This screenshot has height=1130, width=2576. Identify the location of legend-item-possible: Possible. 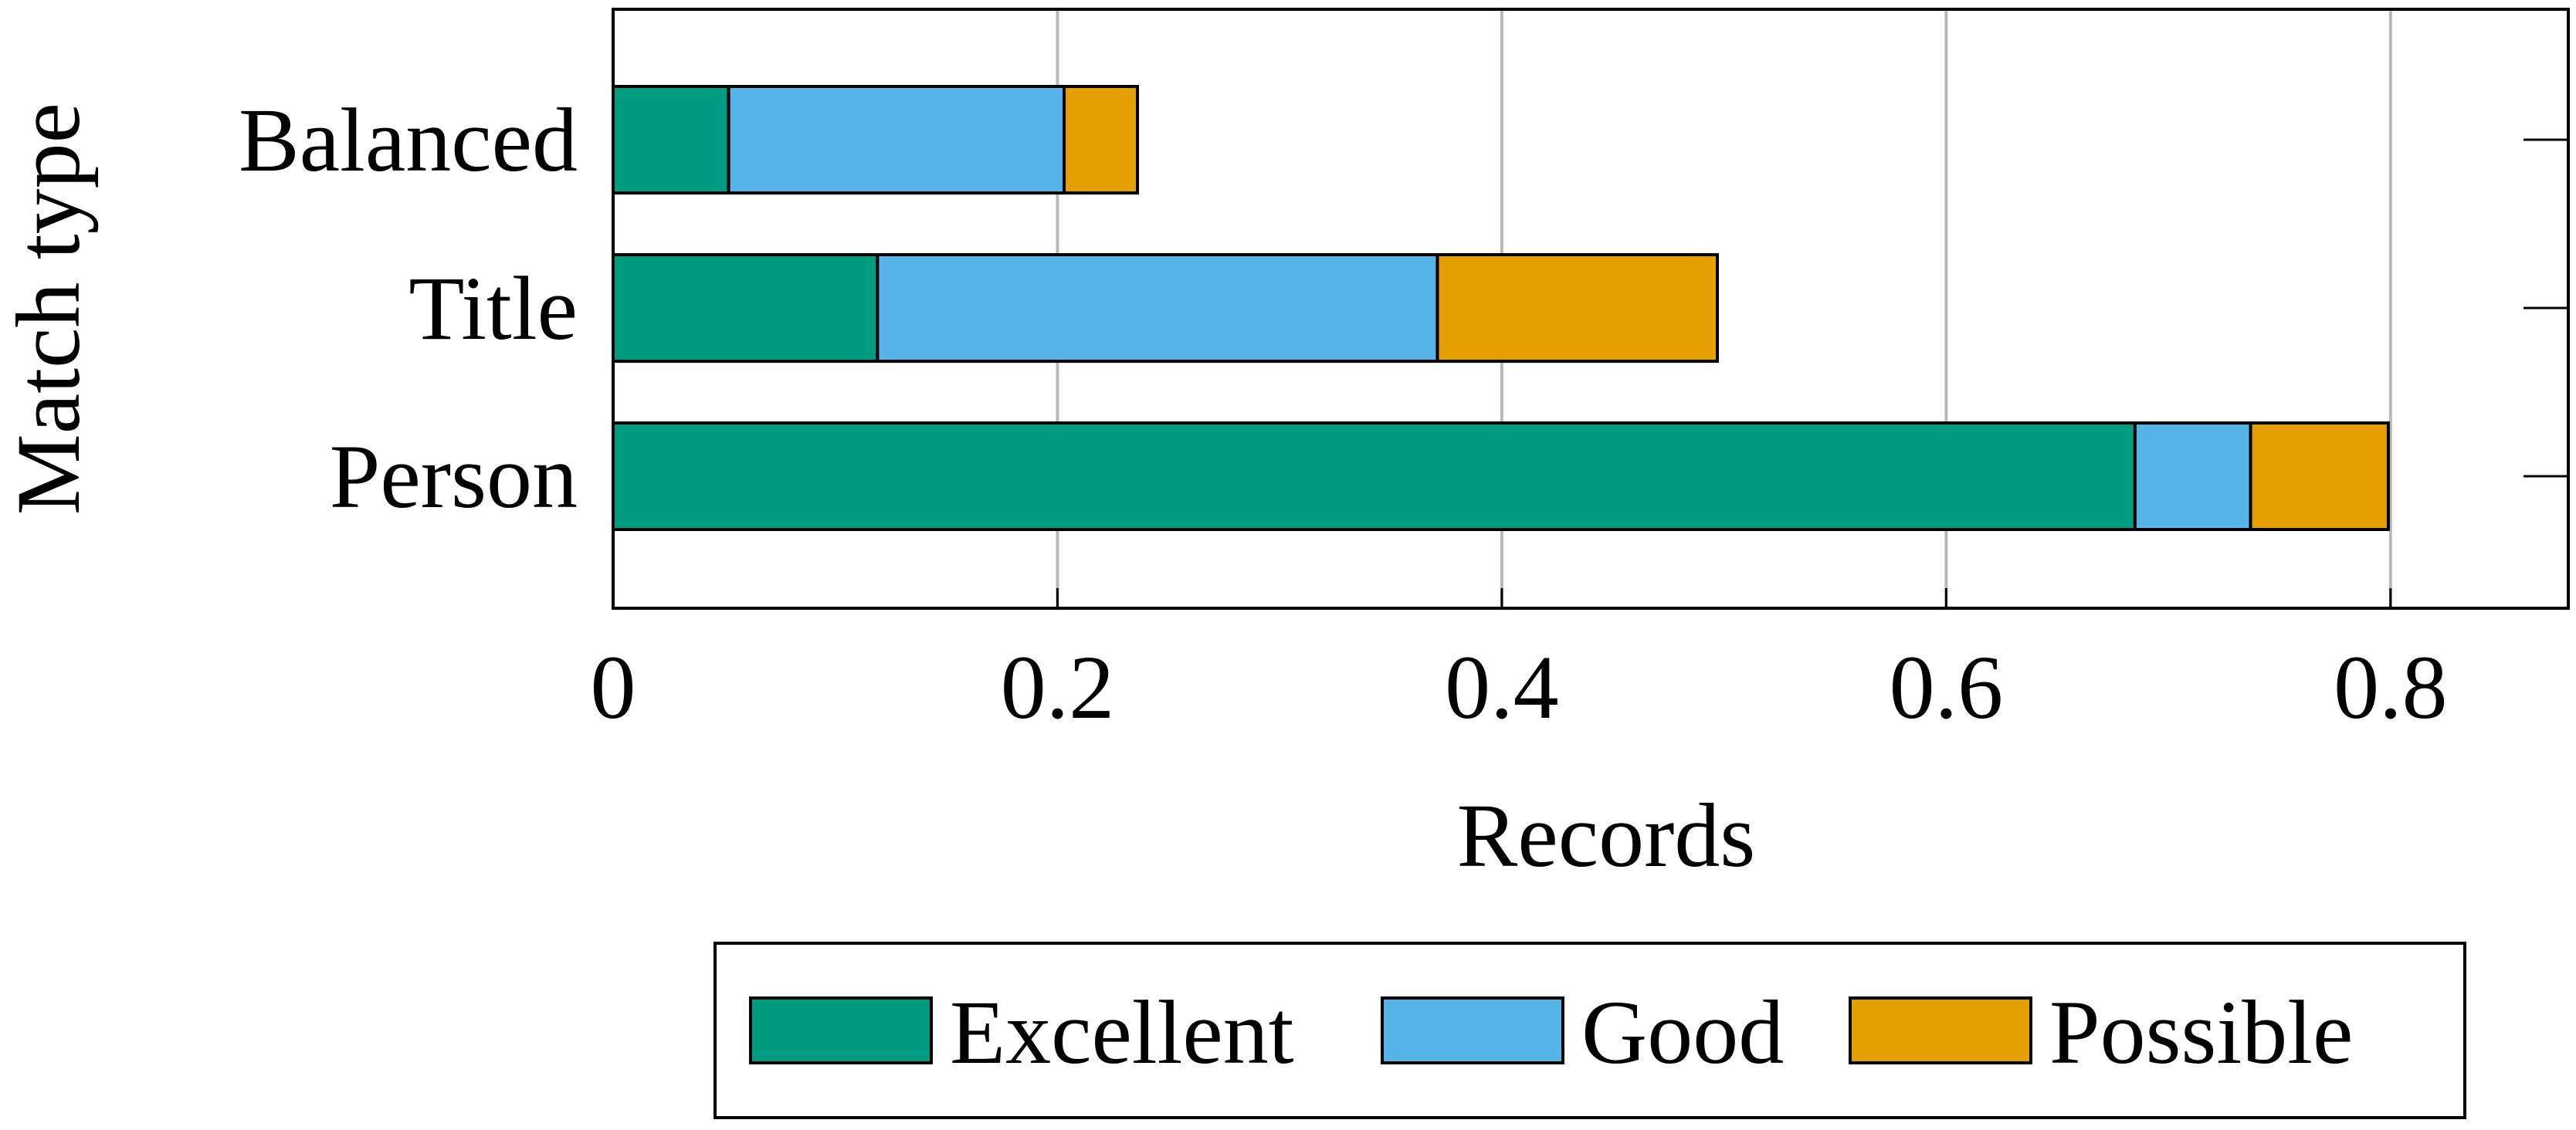
(2101, 1032).